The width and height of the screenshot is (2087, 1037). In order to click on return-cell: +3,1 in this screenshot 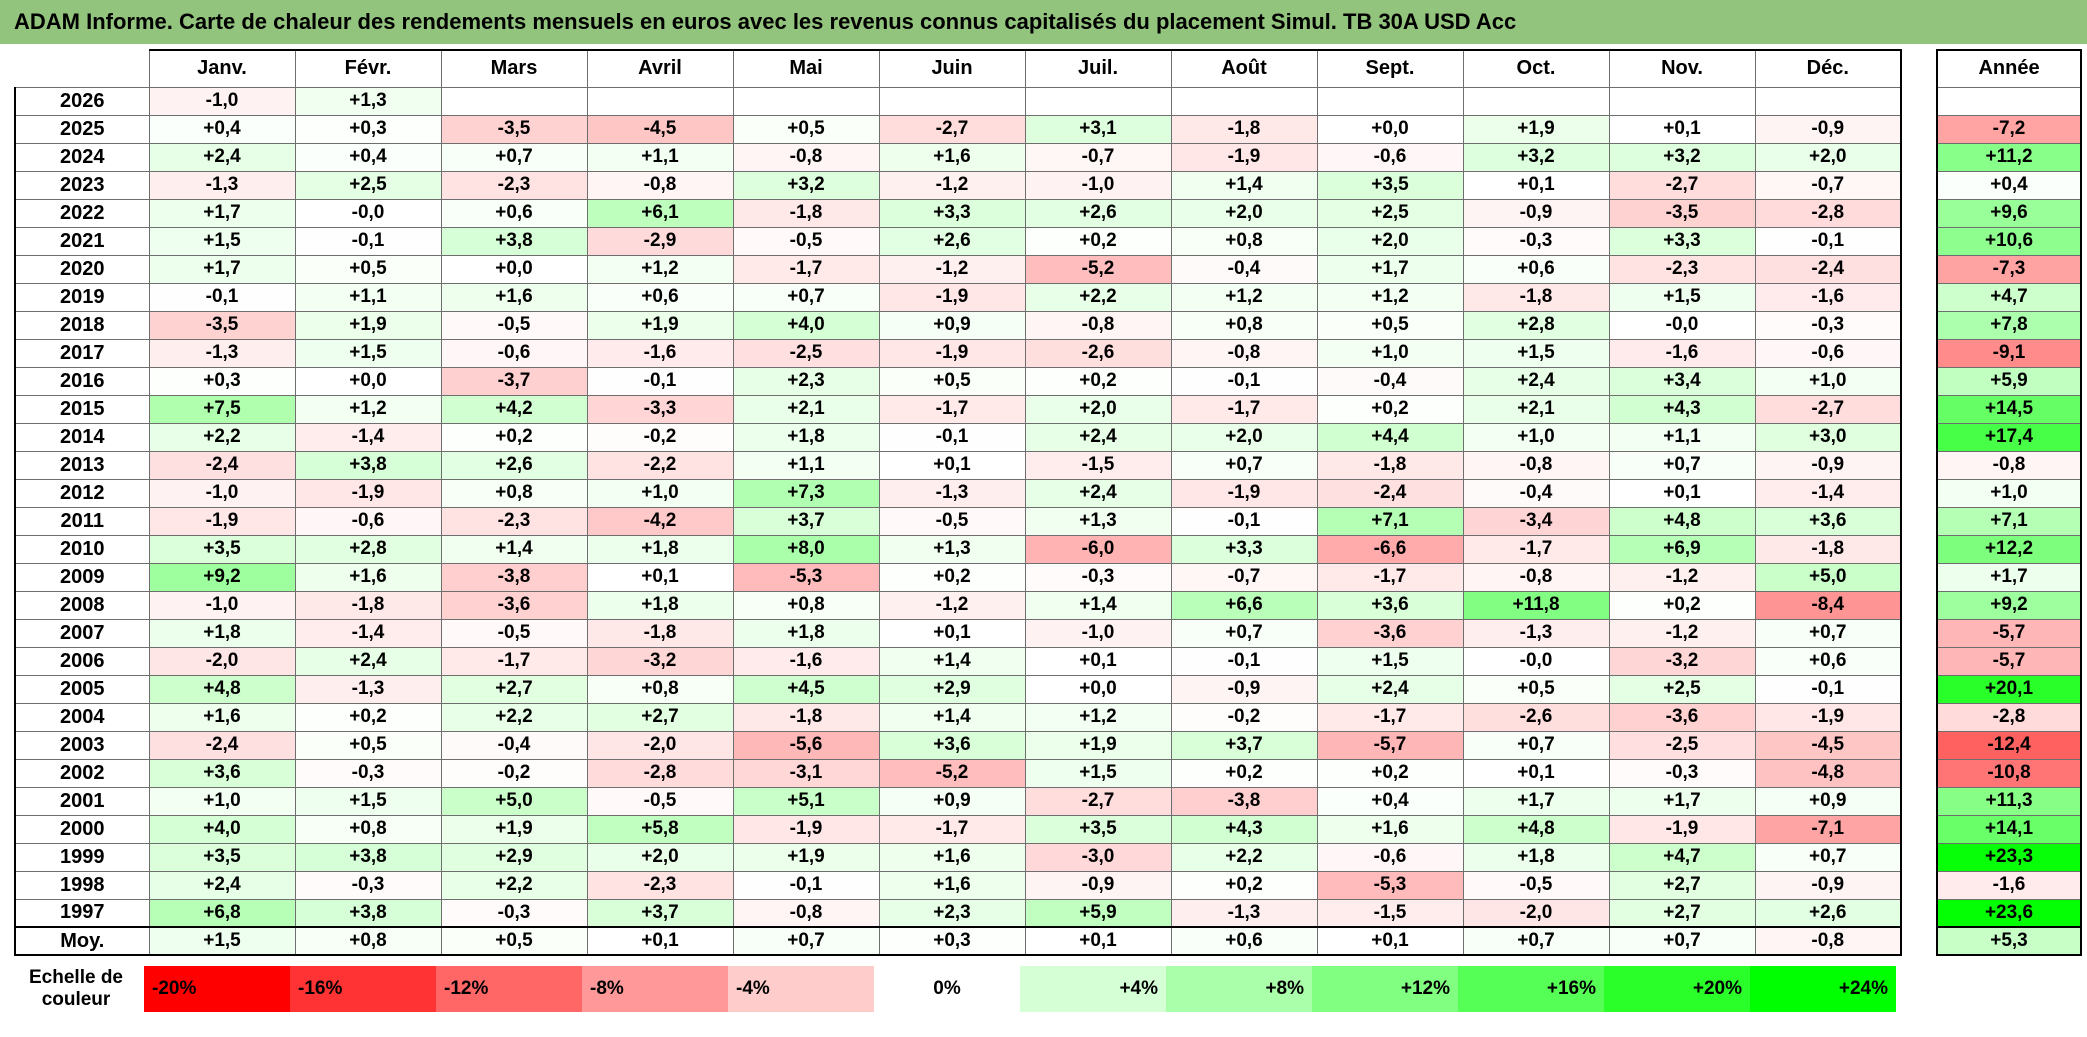, I will do `click(1098, 129)`.